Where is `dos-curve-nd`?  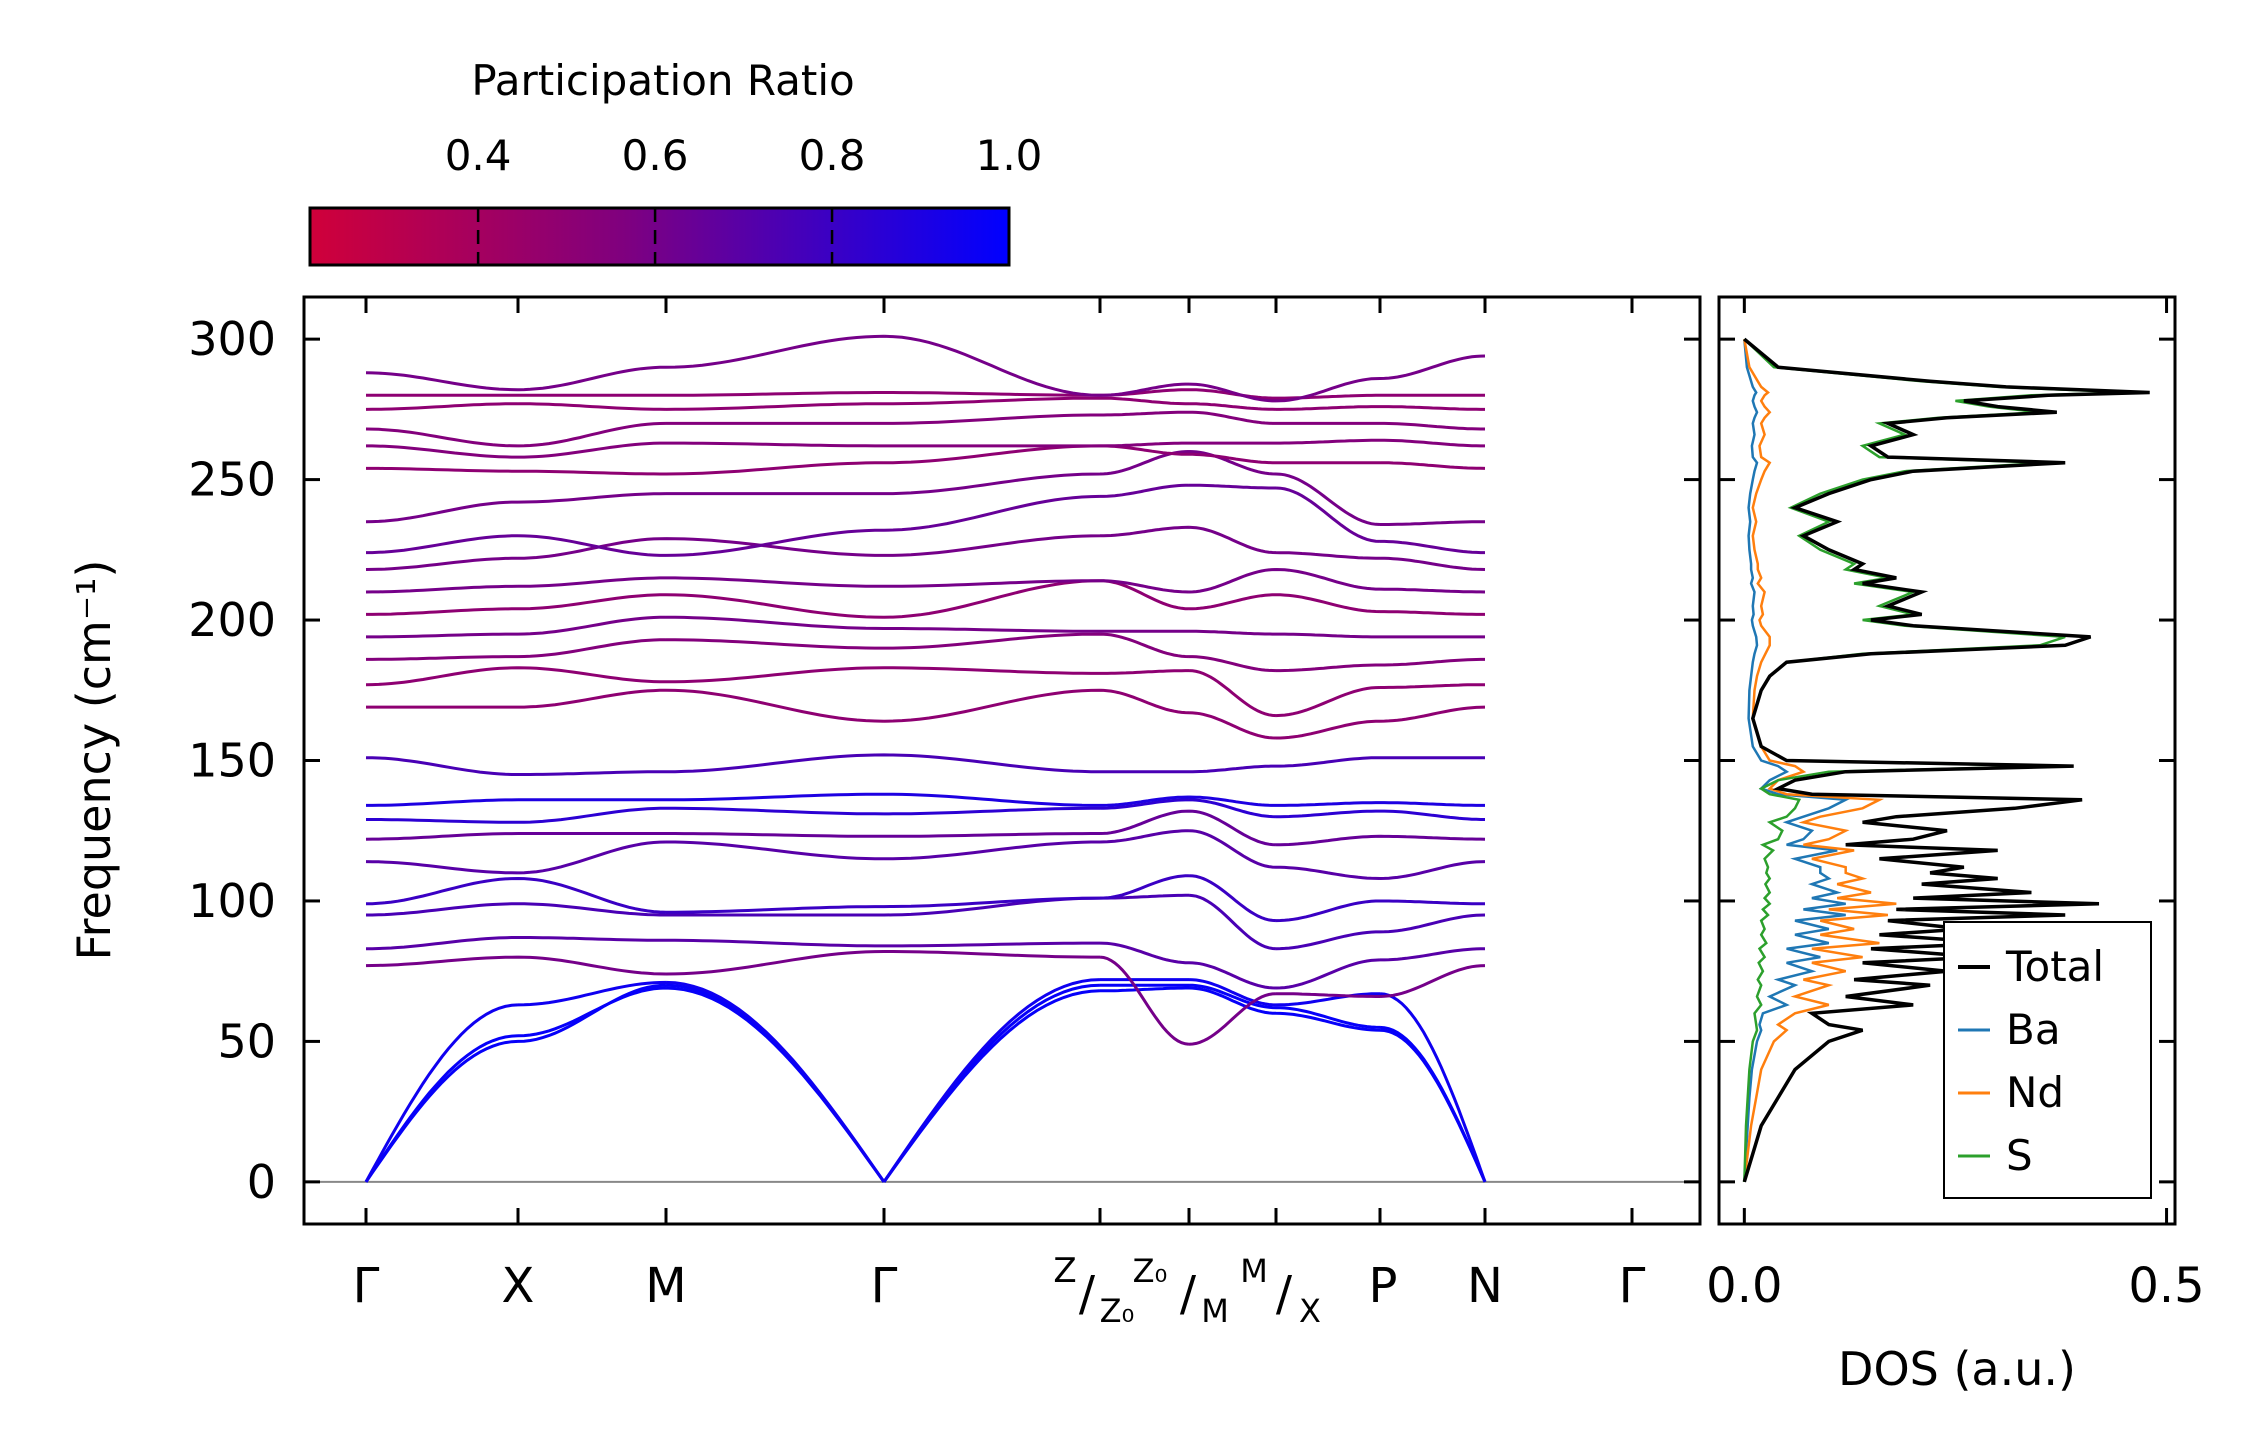 dos-curve-nd is located at coordinates (1820, 760).